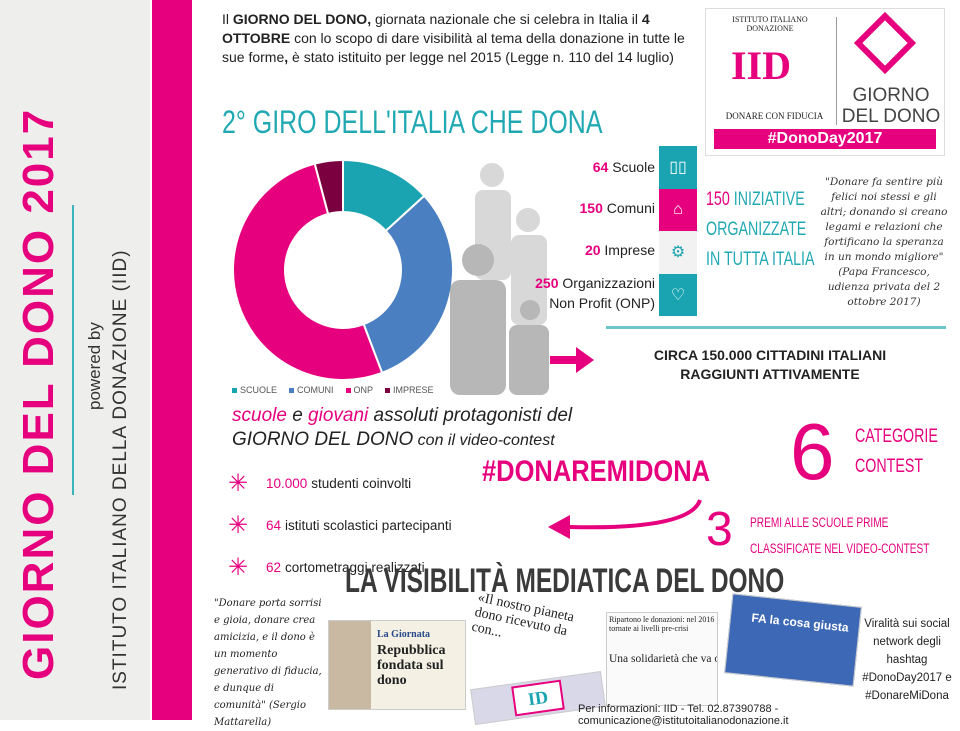 This screenshot has width=960, height=731. I want to click on list-item: ✳ 64 istituti scolastici partecipanti, so click(340, 525).